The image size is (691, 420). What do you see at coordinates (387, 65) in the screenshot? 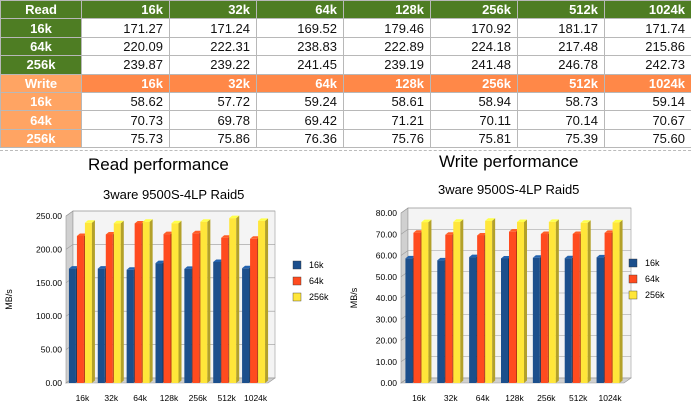
I see `table-cell: 239.19` at bounding box center [387, 65].